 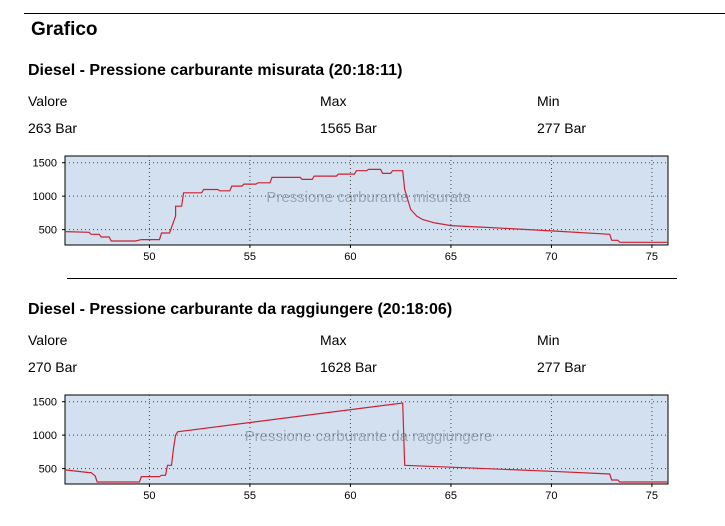 I want to click on max-reading: 1628 Bar, so click(x=348, y=367).